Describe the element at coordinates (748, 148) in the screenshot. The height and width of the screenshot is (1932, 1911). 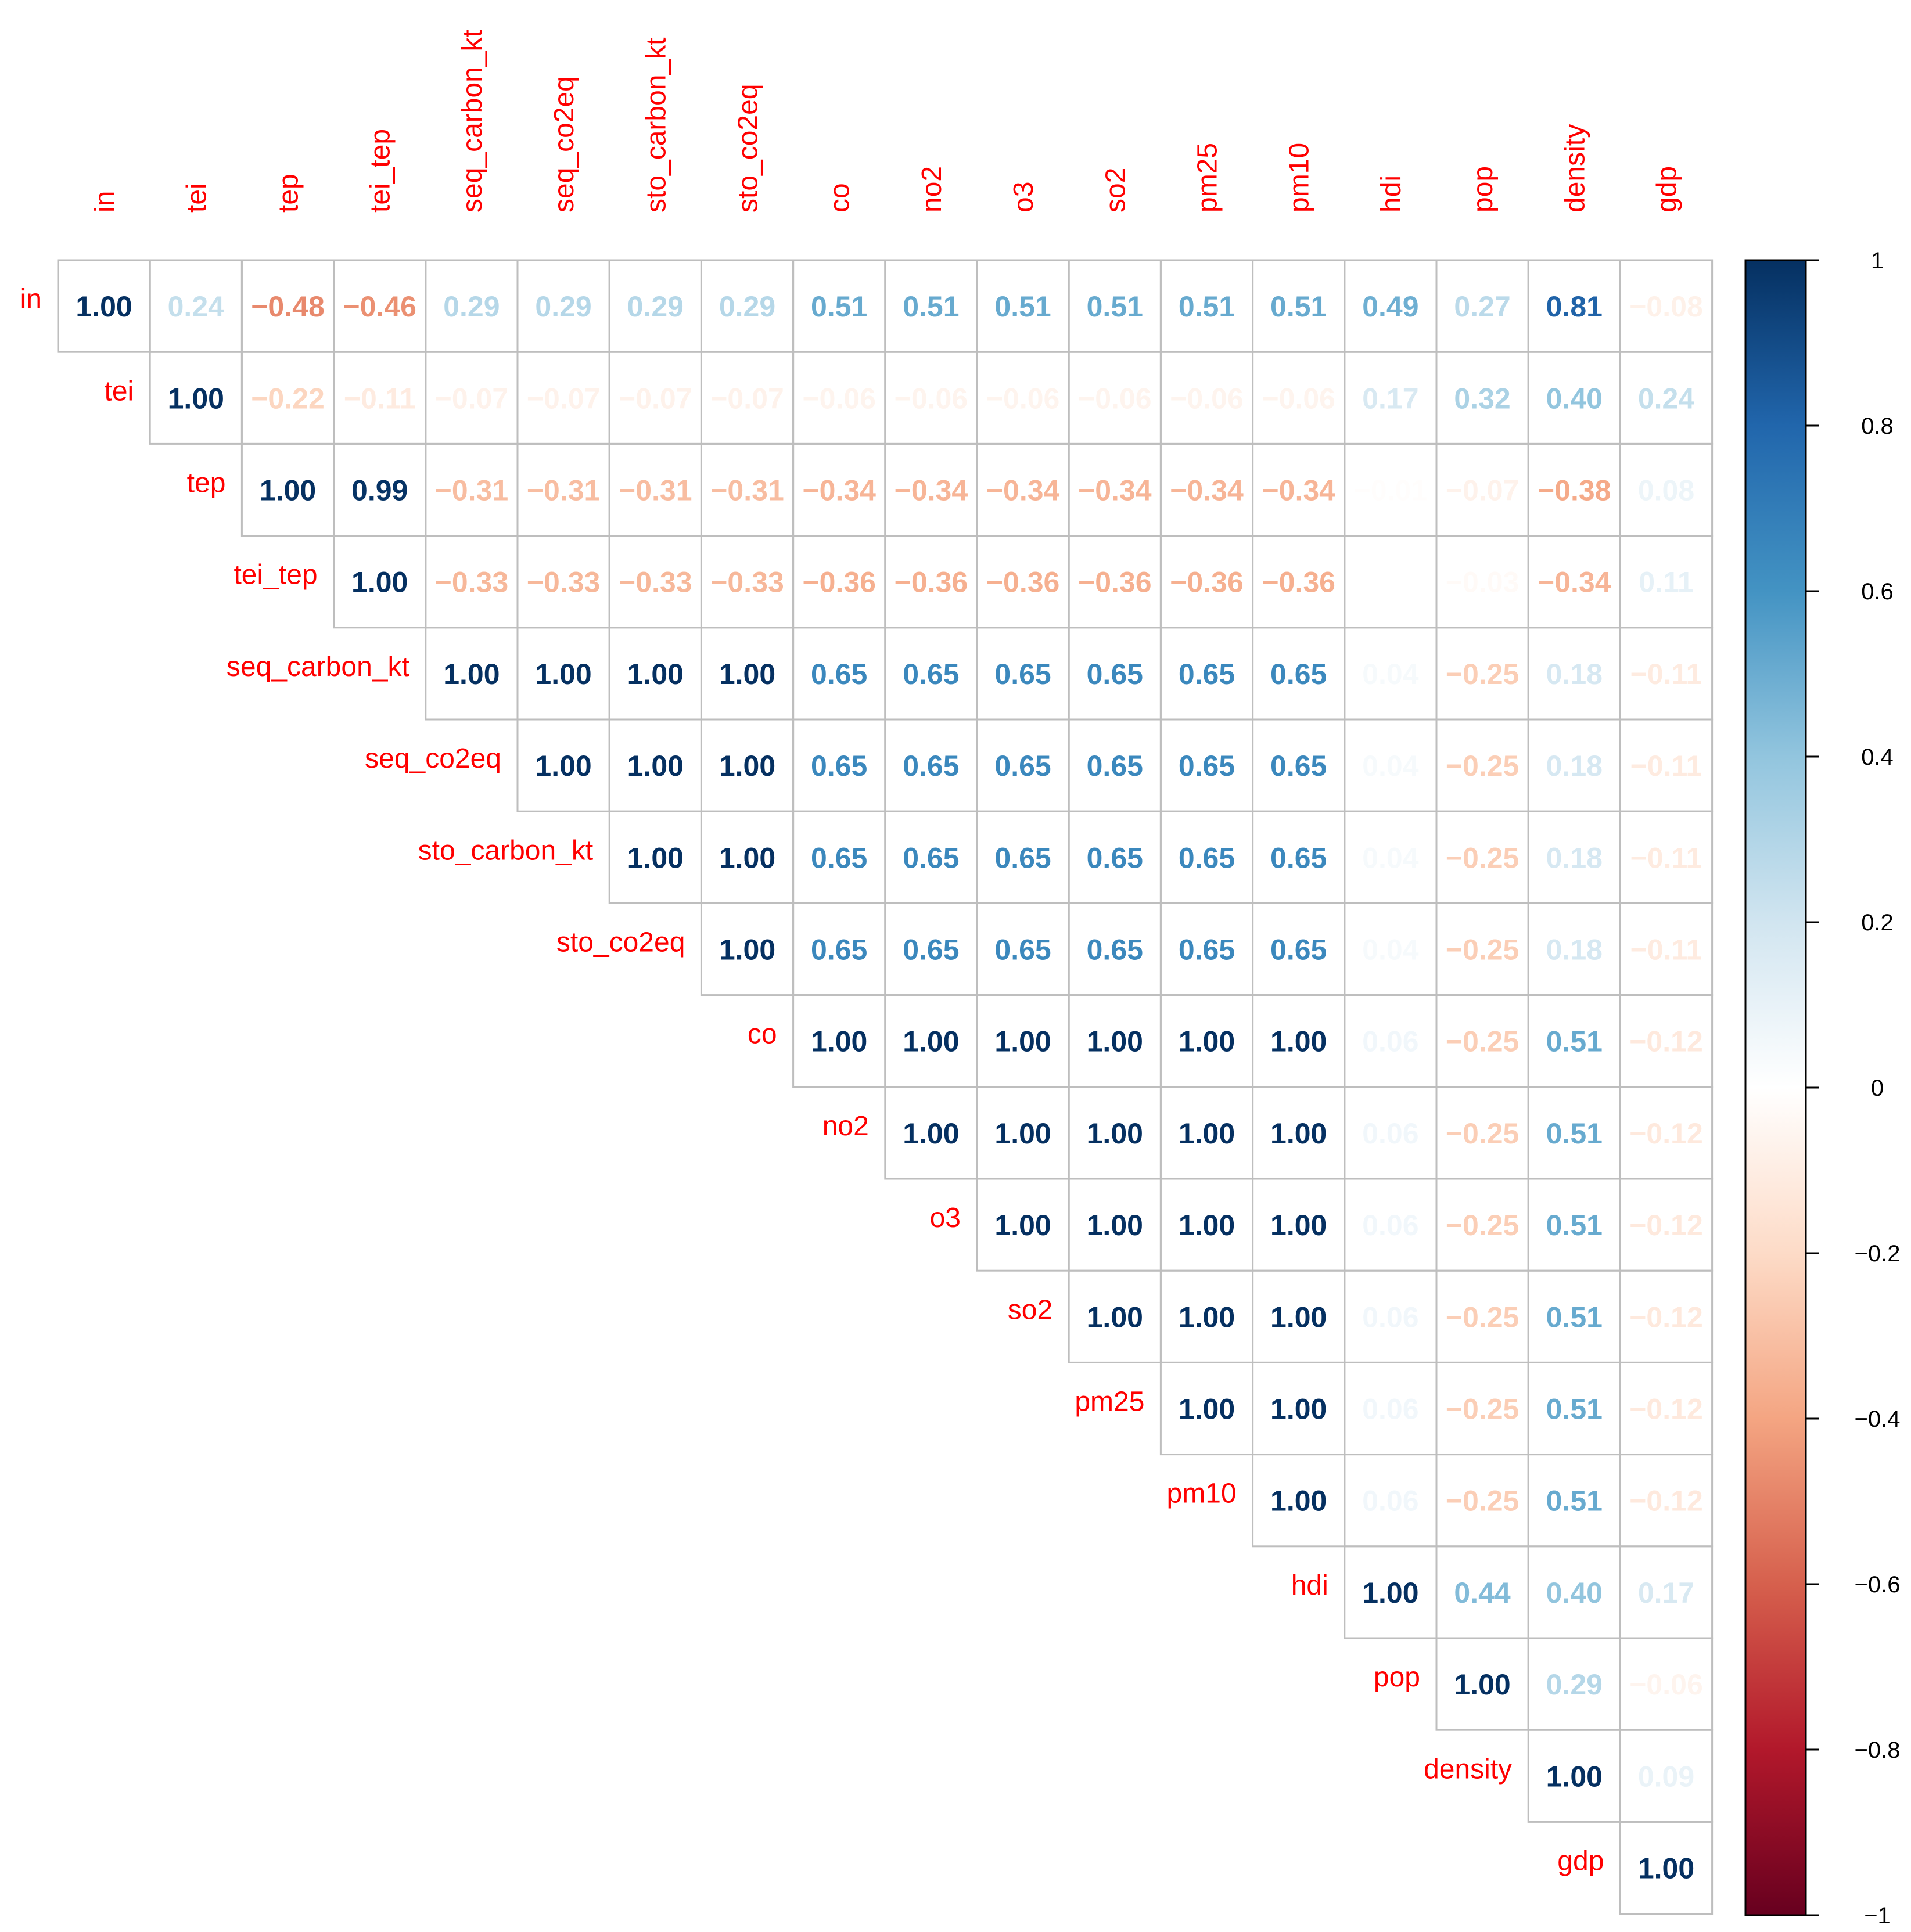
I see `column-label-sto-co2eq: sto_co2eq` at that location.